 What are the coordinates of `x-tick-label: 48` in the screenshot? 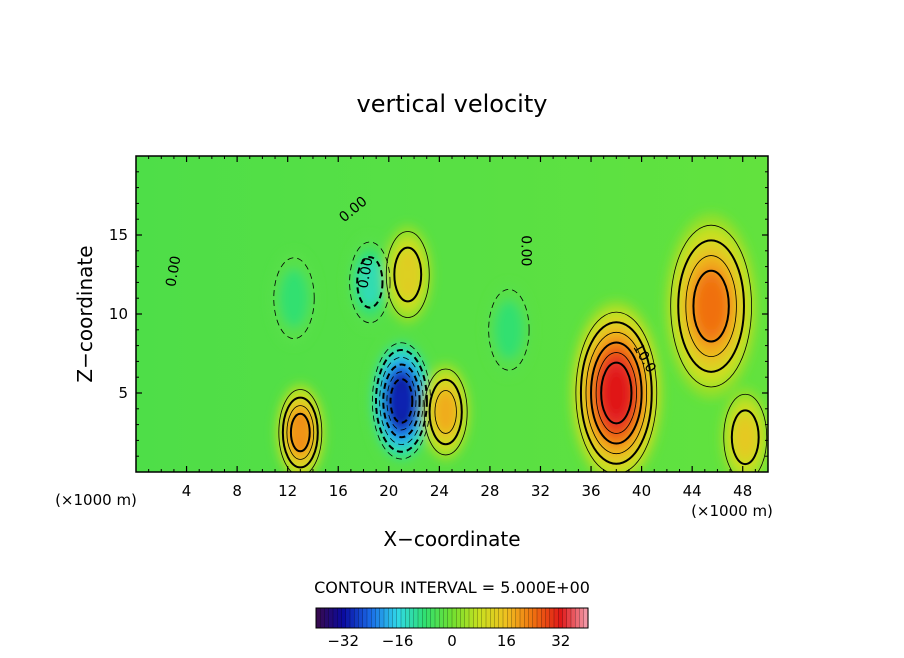 It's located at (742, 491).